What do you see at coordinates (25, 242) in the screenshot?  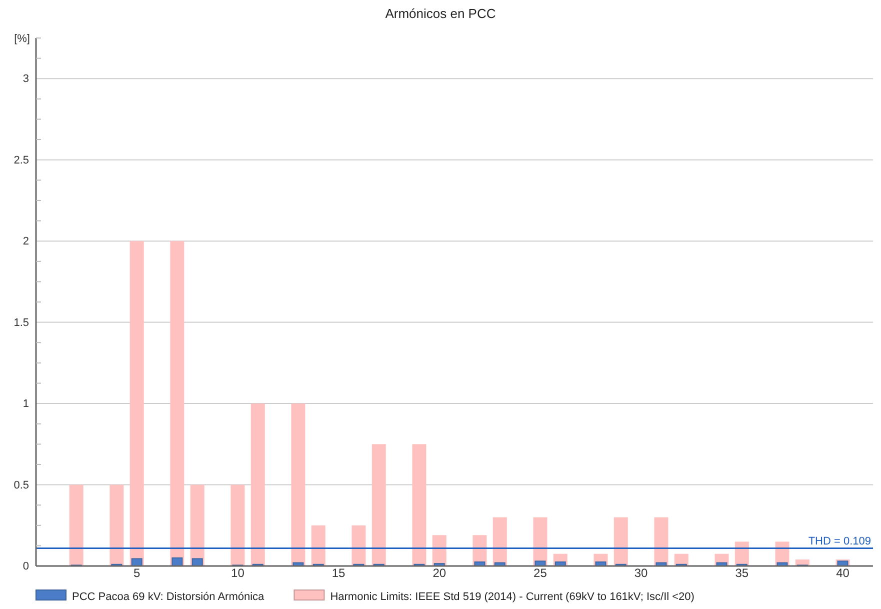 I see `y-tick-label: 2` at bounding box center [25, 242].